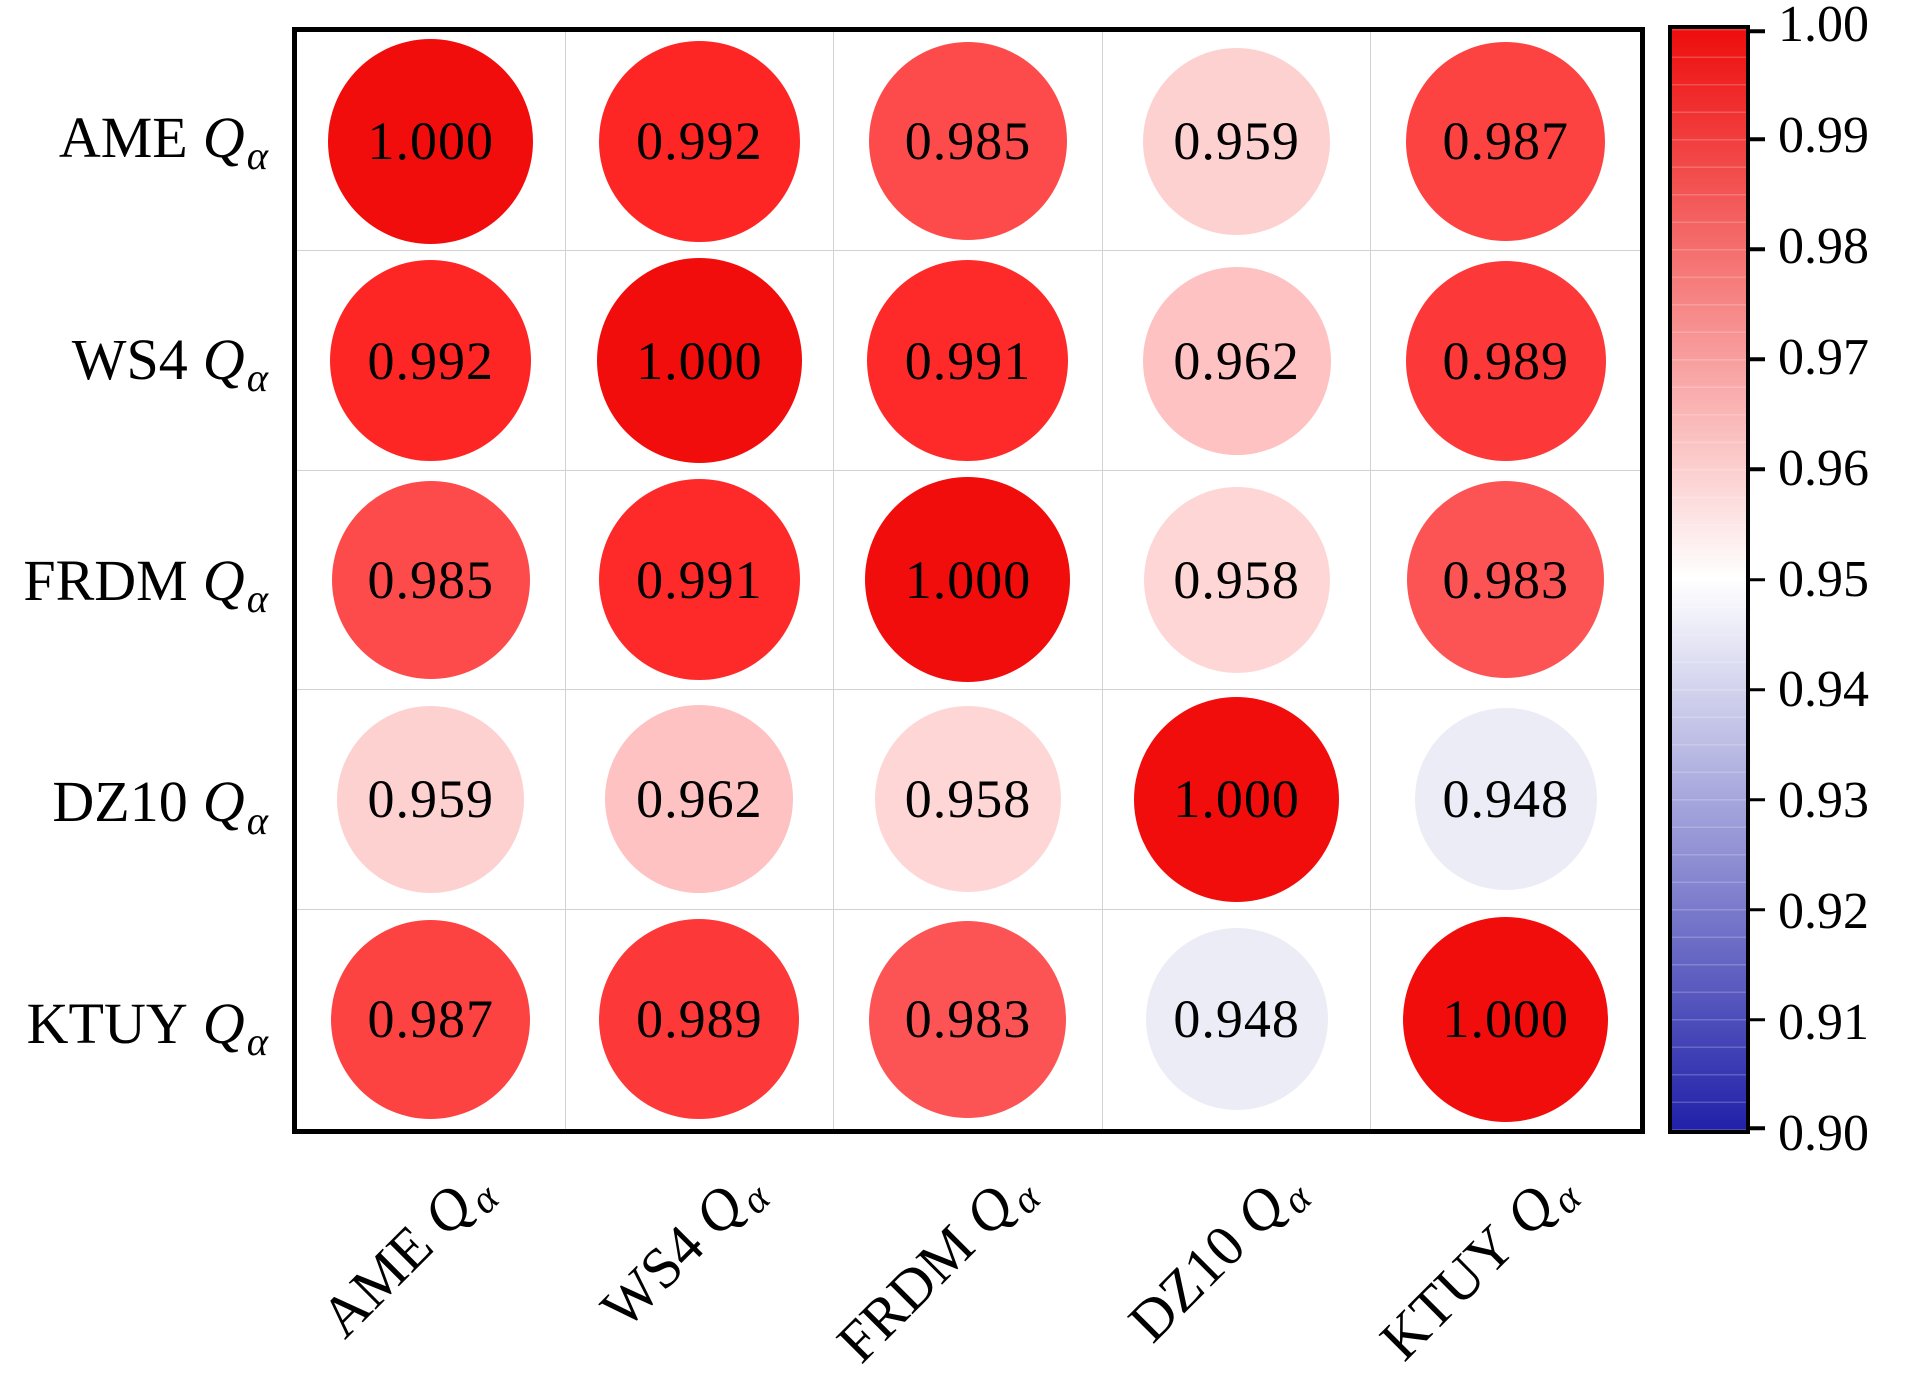  What do you see at coordinates (1823, 246) in the screenshot?
I see `colorbar-tick-label: 0.98` at bounding box center [1823, 246].